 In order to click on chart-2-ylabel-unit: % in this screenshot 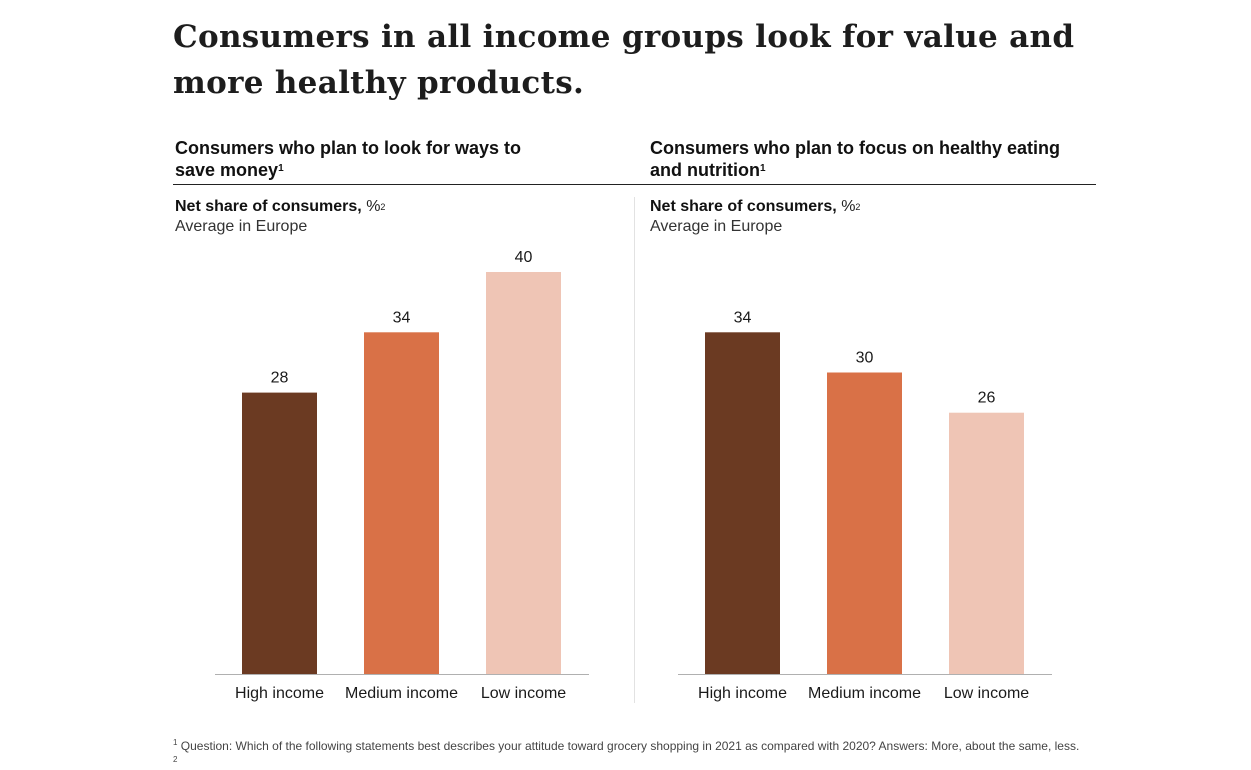, I will do `click(848, 206)`.